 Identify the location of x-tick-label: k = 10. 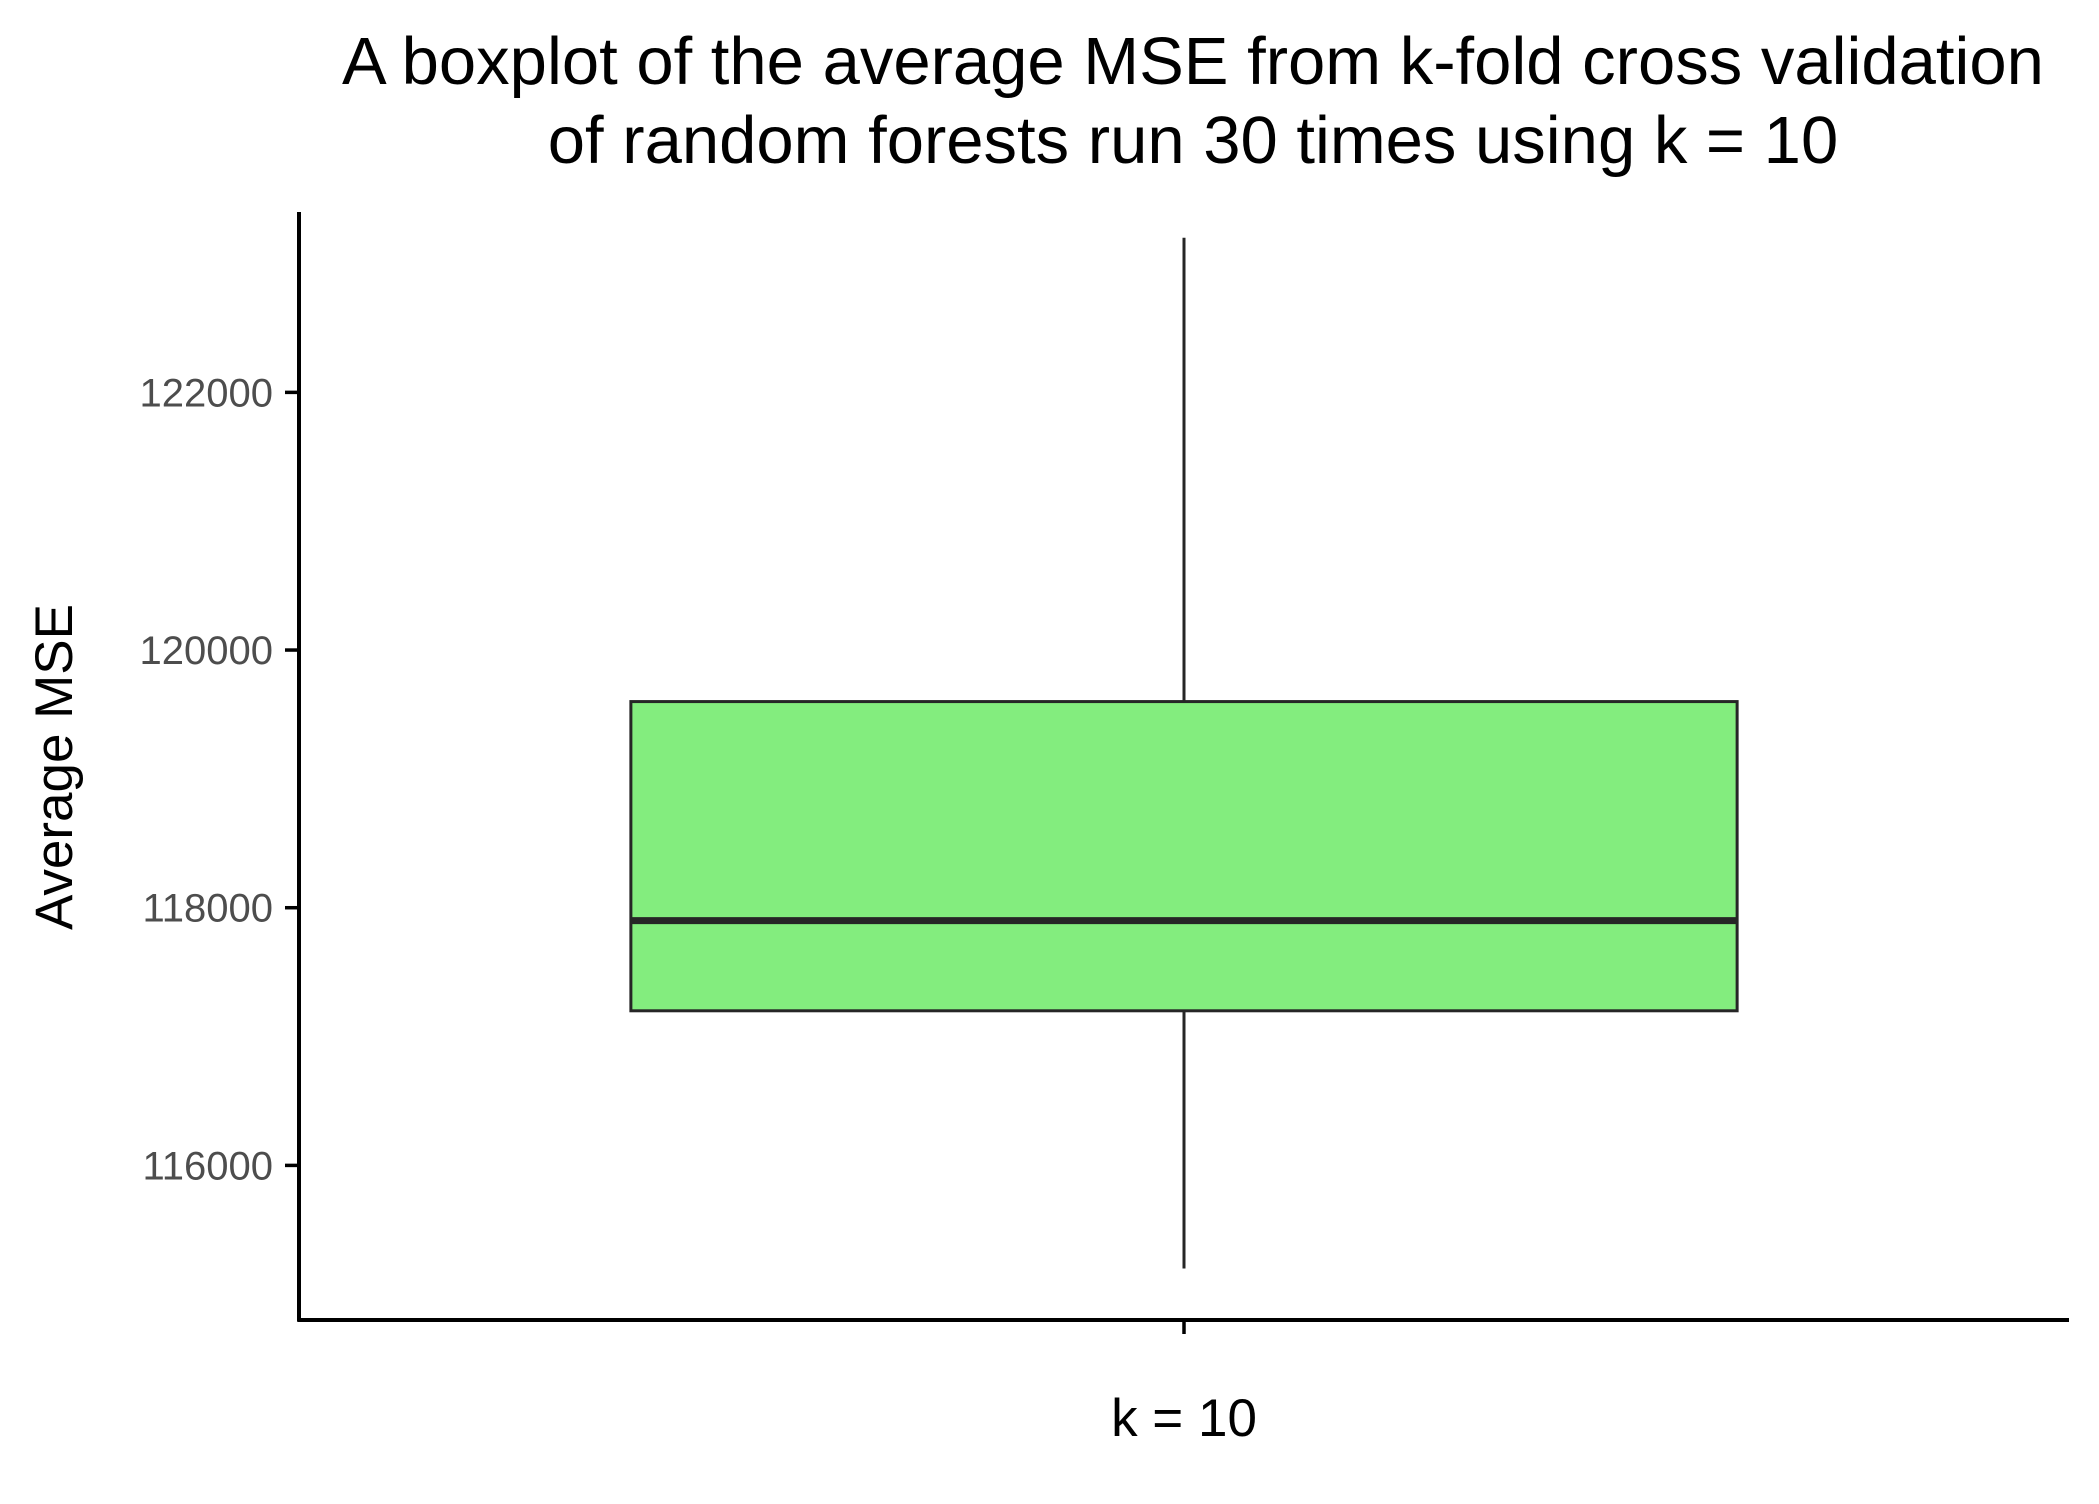
(1184, 1418).